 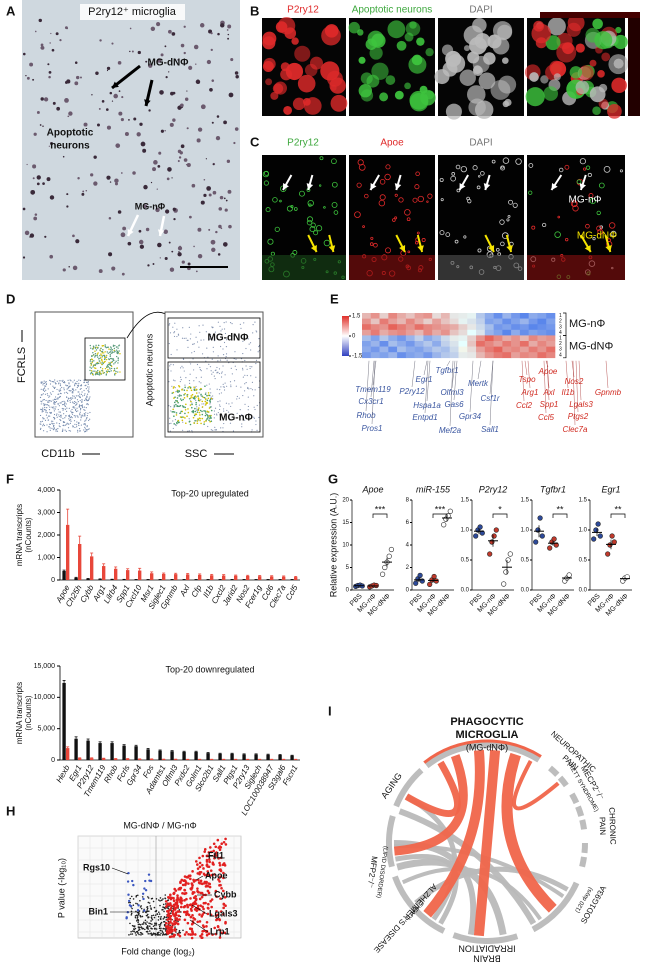 I want to click on dot, so click(x=593, y=539).